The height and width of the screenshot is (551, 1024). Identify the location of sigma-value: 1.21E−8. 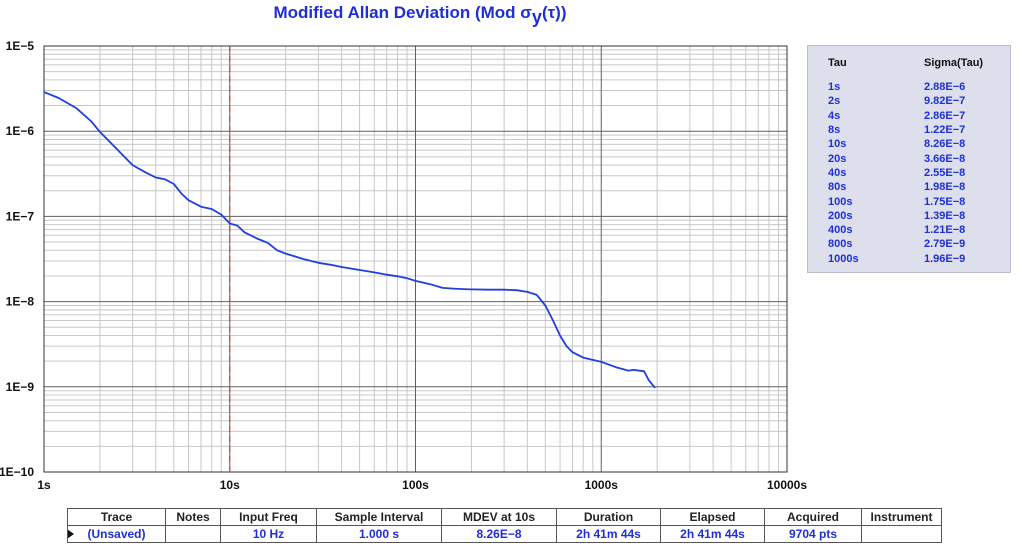
(945, 230).